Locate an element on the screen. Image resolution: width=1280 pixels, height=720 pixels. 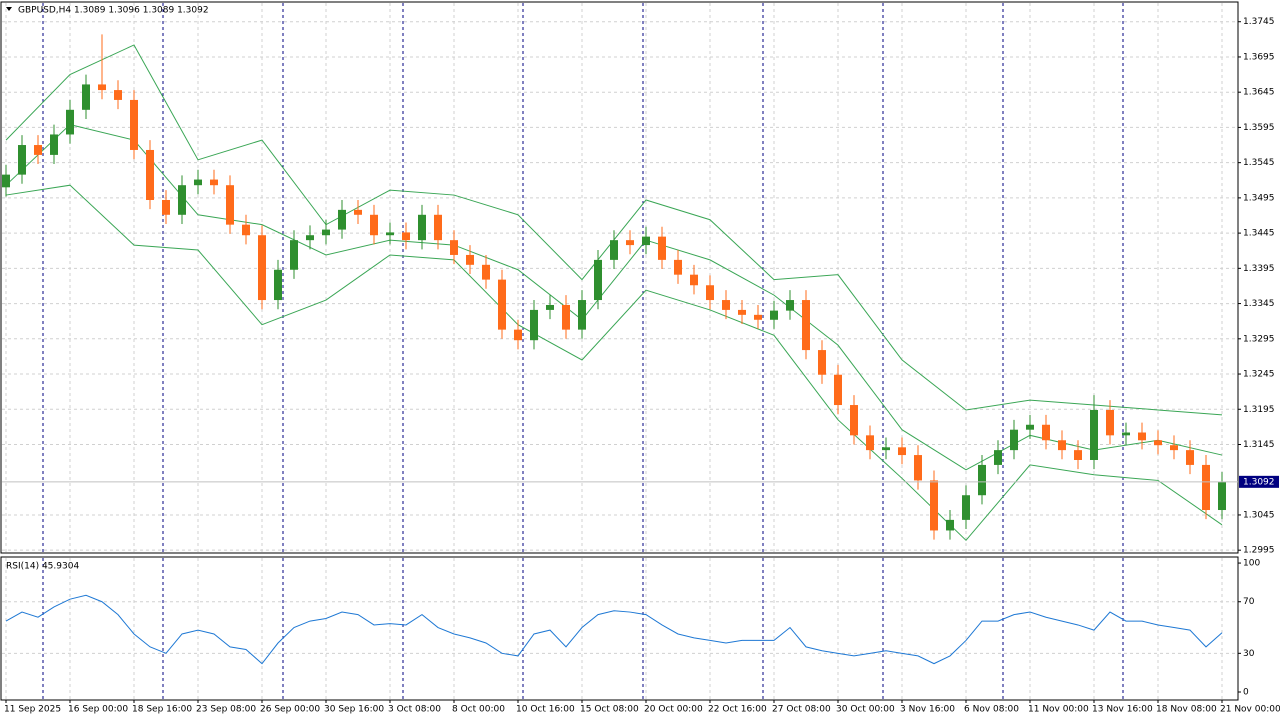
x-tick-label: 27 Oct 08:00 is located at coordinates (801, 710).